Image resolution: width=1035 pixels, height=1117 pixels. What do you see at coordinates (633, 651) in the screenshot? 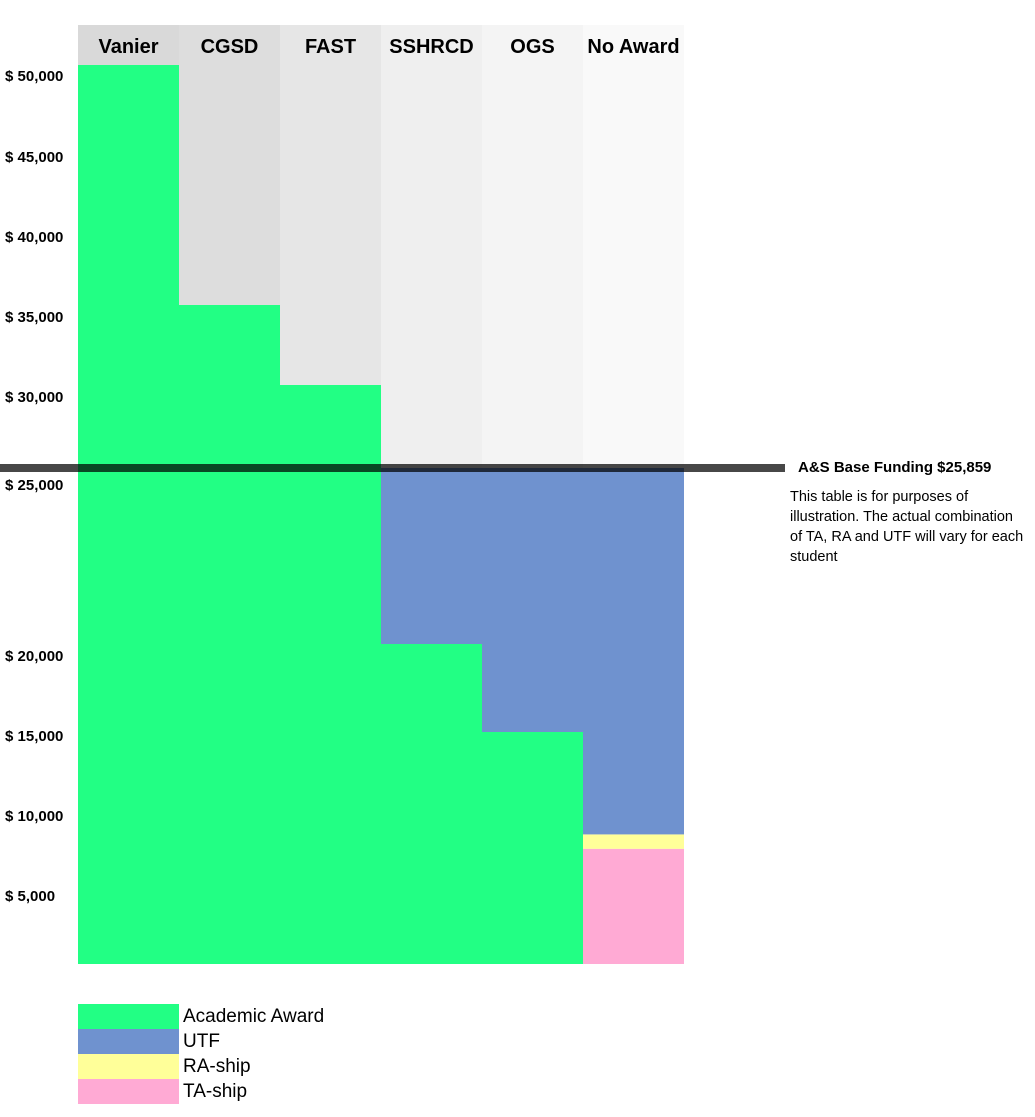
I see `bar-utf-no-award` at bounding box center [633, 651].